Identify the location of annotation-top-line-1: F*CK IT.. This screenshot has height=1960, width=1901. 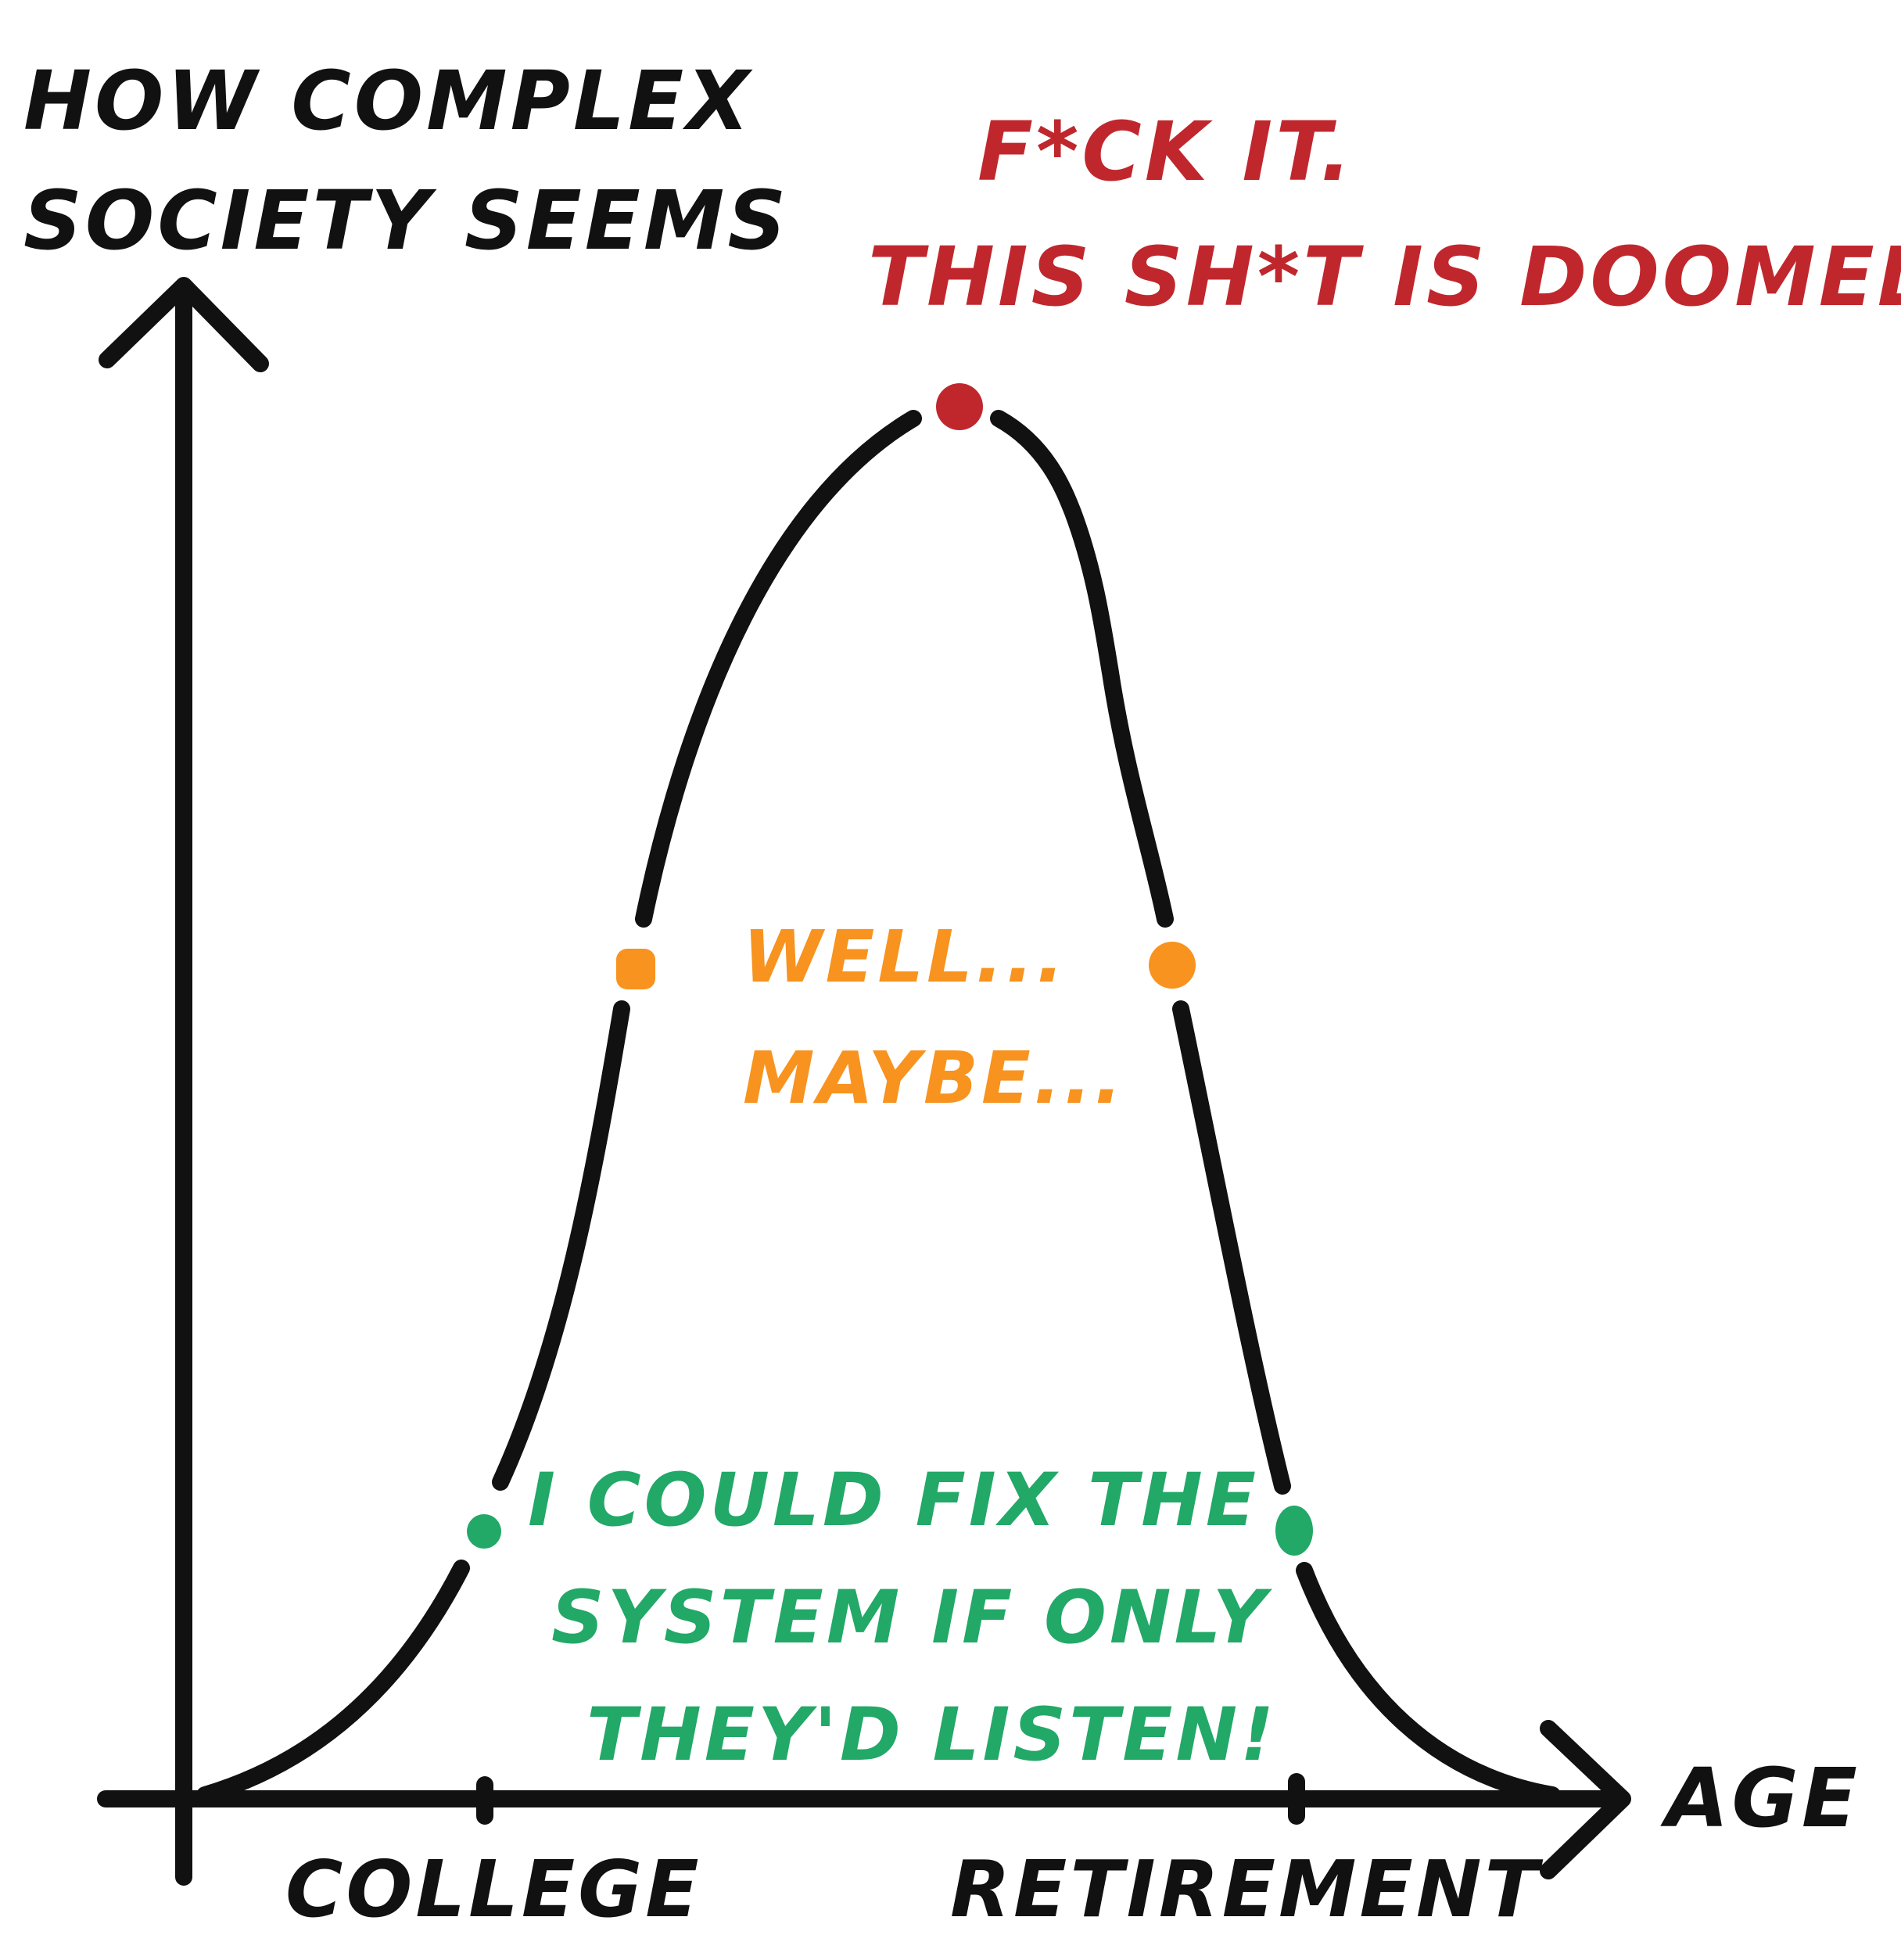
(1165, 151).